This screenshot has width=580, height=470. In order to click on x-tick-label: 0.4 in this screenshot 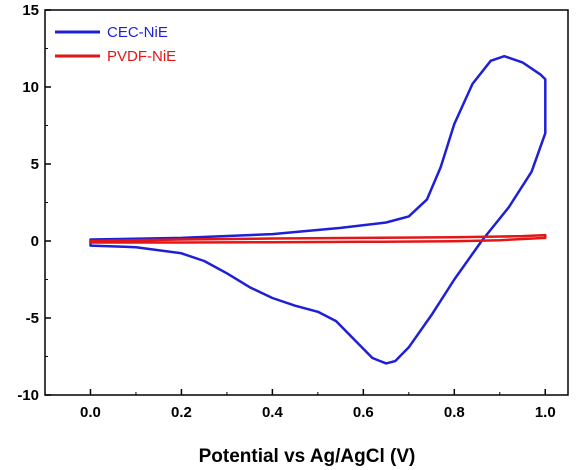, I will do `click(273, 412)`.